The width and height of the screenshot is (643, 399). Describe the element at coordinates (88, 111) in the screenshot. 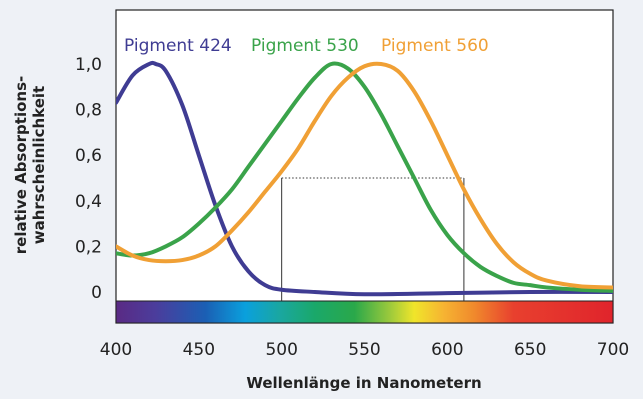

I see `y-tick-label: 0,8` at that location.